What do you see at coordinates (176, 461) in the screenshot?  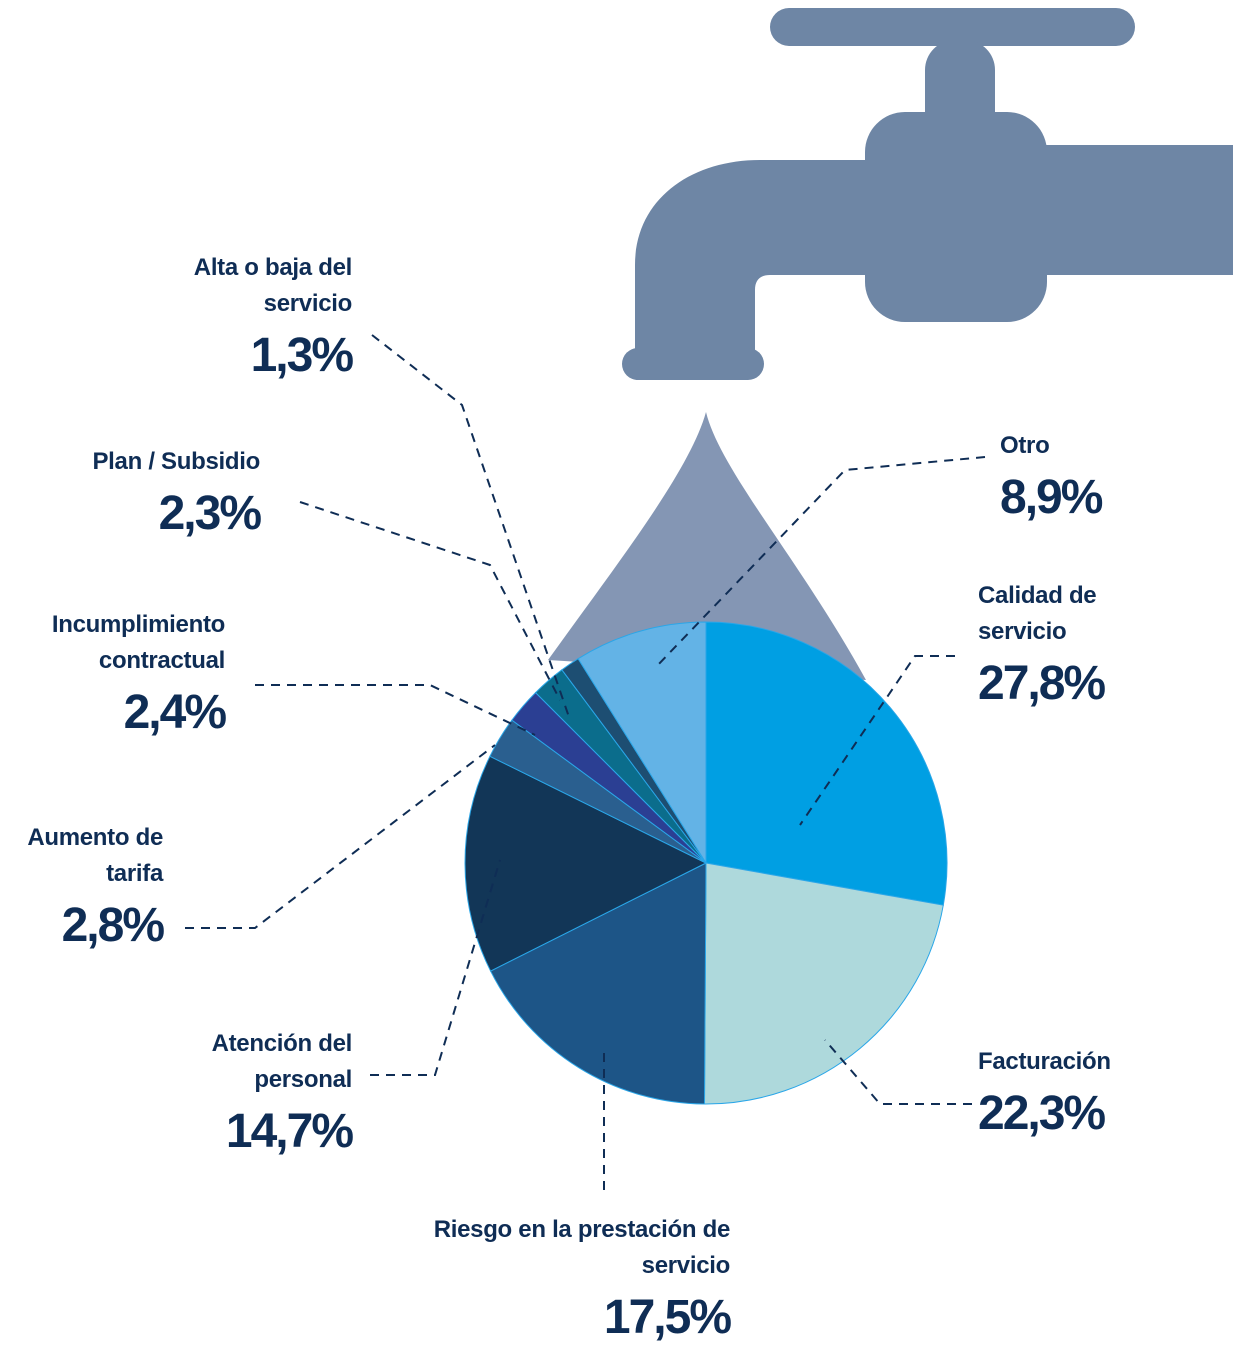 I see `category-name: Plan / Subsidio` at bounding box center [176, 461].